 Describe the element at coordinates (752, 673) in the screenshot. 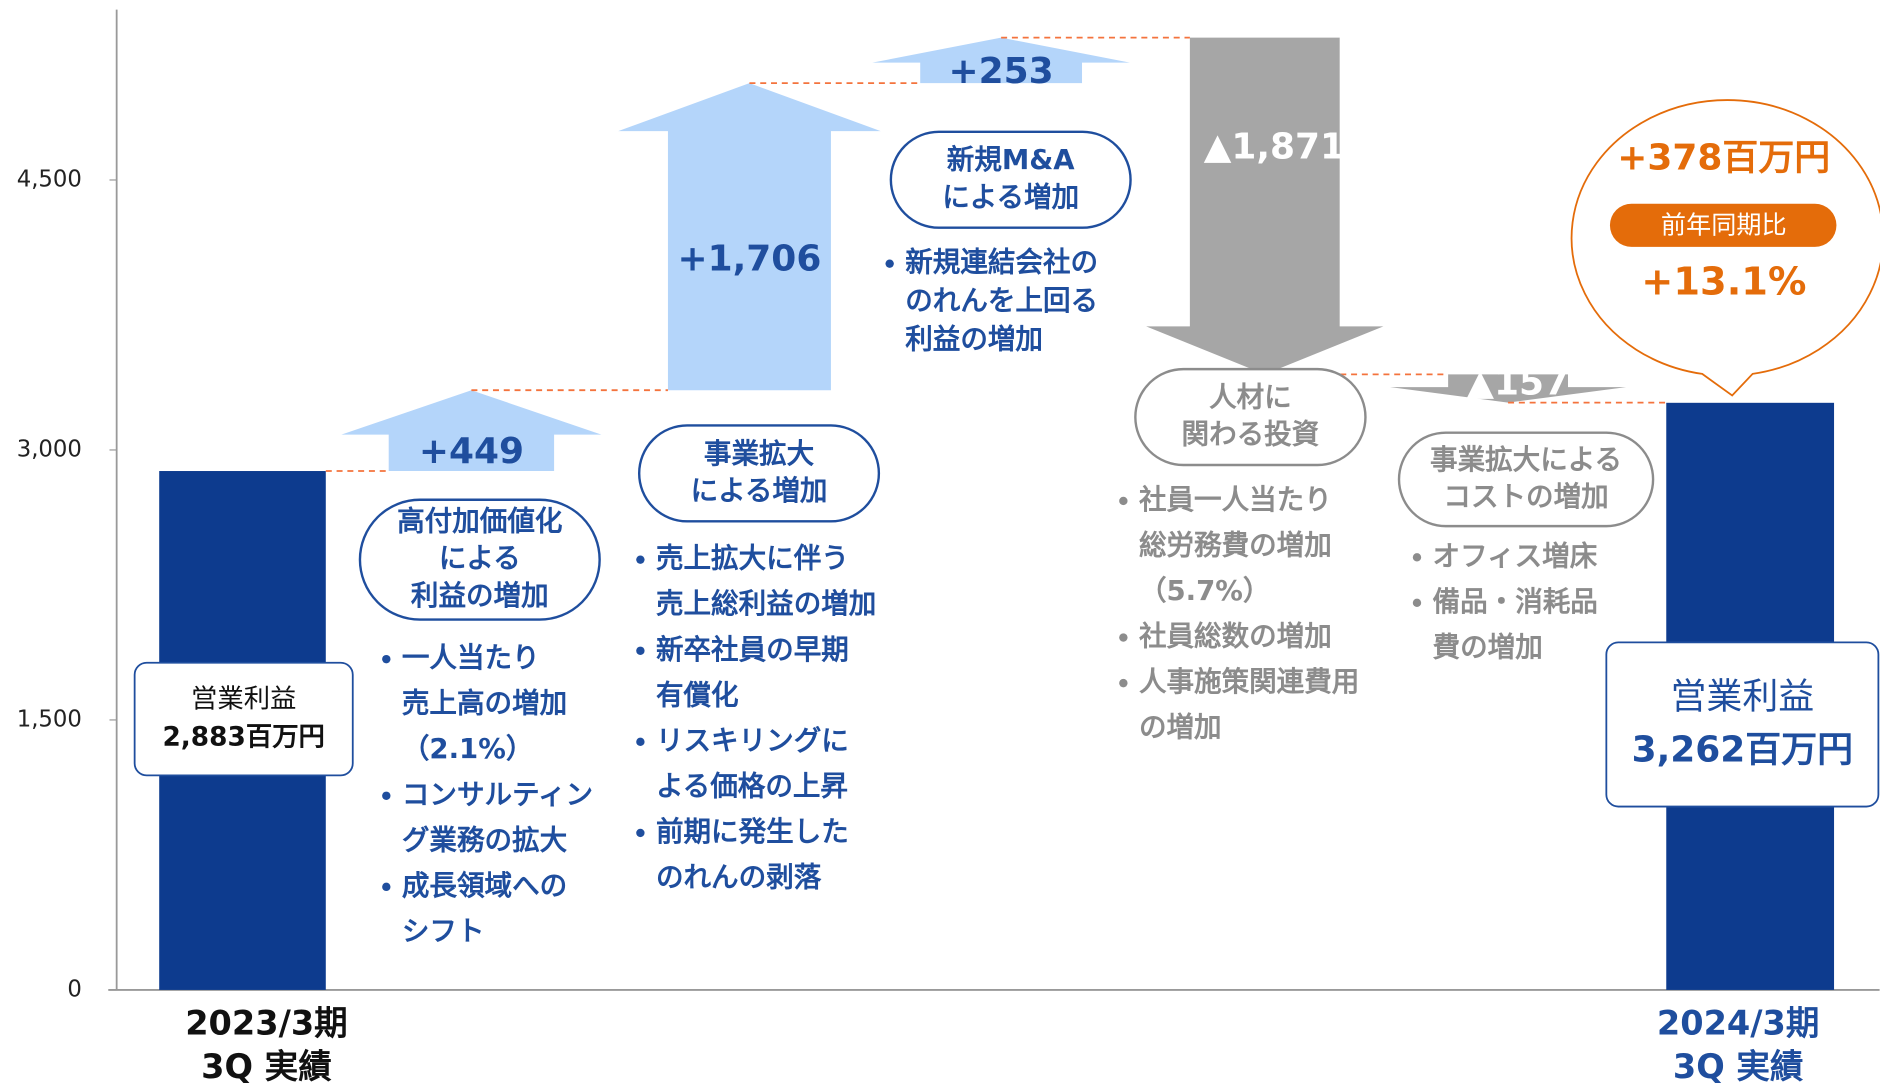

I see `note: 新卒社員の早期有償化` at that location.